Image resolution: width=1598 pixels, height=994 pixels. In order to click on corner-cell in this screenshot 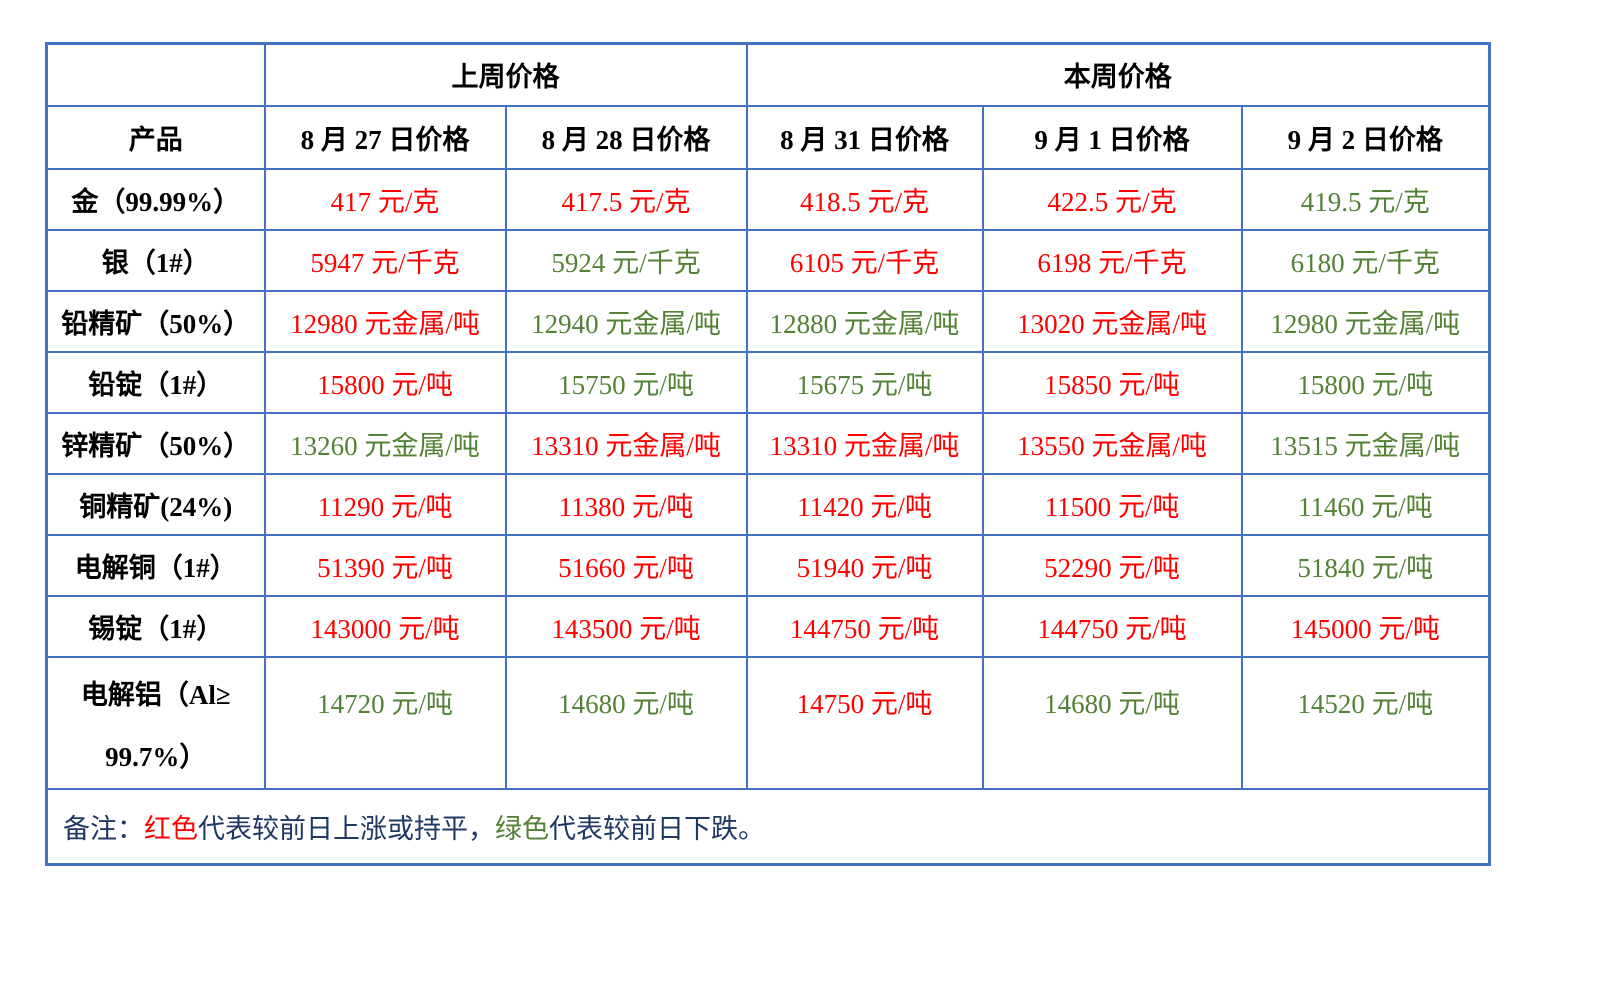, I will do `click(155, 74)`.